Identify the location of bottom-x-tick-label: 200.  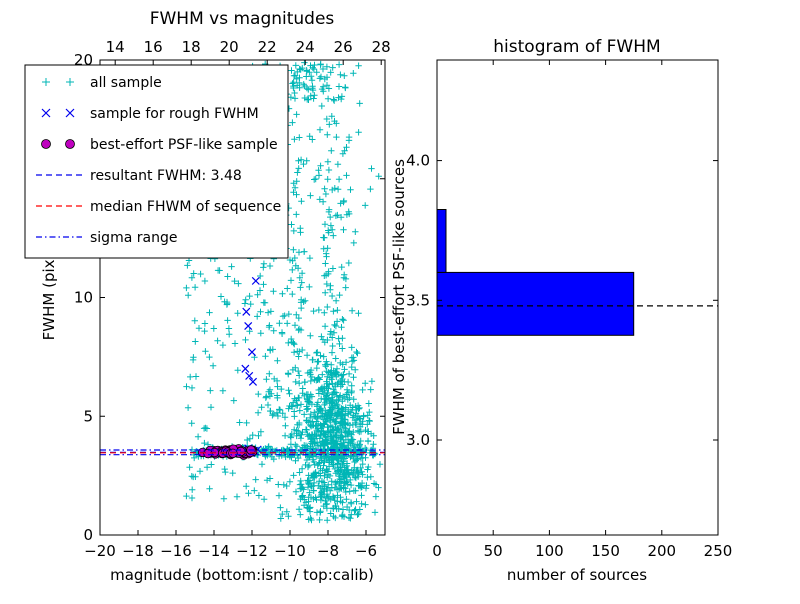
(661, 551).